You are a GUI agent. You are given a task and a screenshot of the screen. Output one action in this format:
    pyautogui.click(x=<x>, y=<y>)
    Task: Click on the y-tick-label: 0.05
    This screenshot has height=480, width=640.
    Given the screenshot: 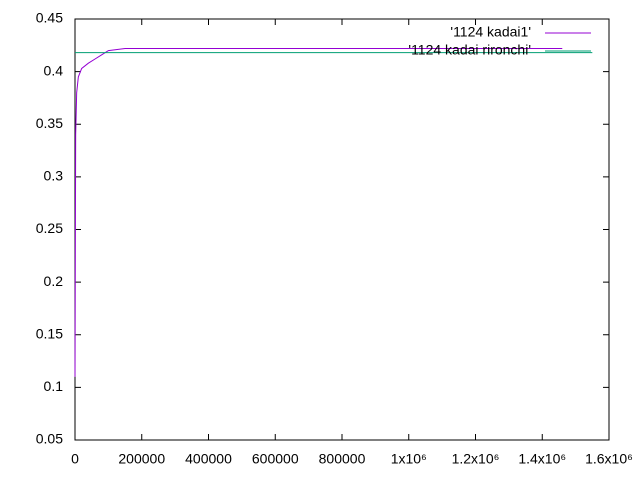 What is the action you would take?
    pyautogui.click(x=49, y=439)
    